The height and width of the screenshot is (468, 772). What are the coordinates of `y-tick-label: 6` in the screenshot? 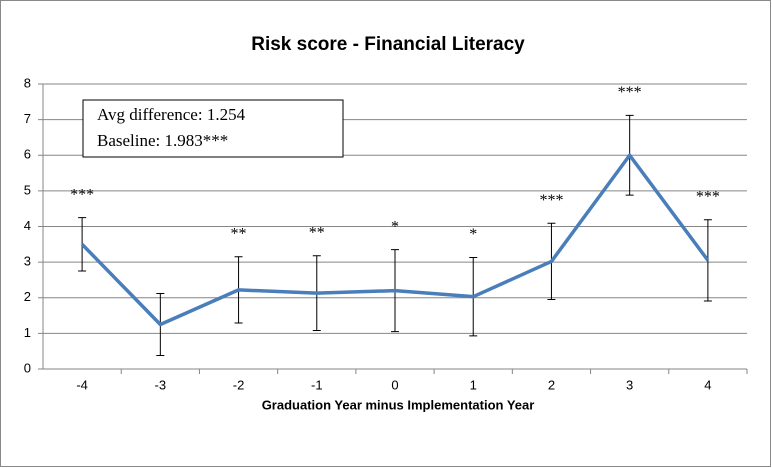 It's located at (27, 154).